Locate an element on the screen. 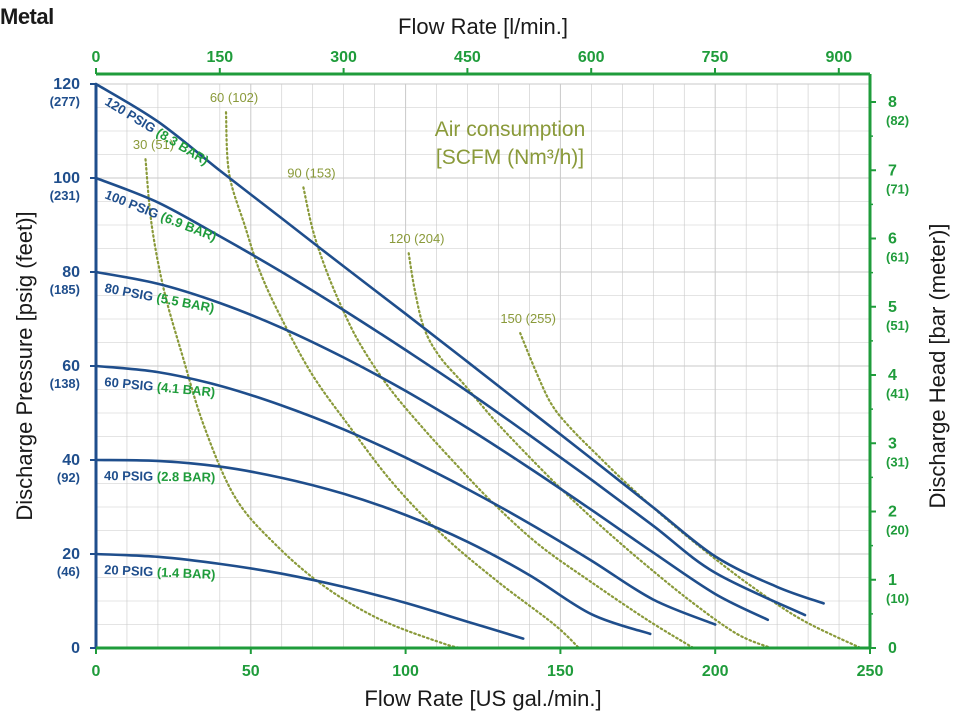 Image resolution: width=956 pixels, height=716 pixels. left-tick-label: 0 is located at coordinates (75, 648).